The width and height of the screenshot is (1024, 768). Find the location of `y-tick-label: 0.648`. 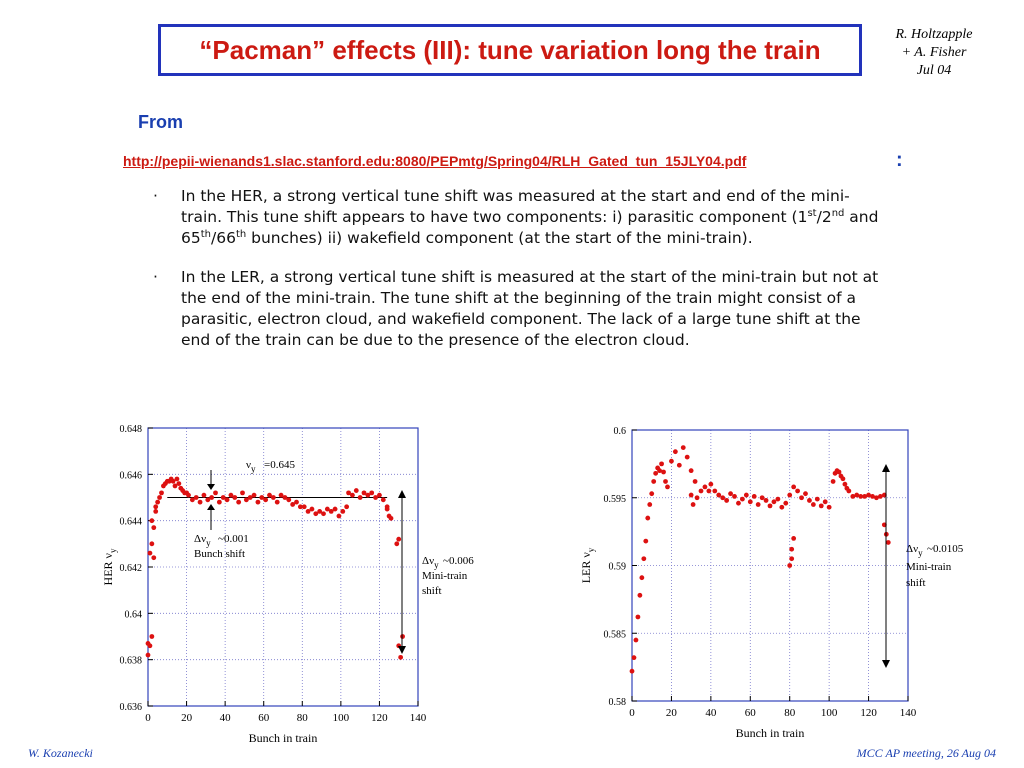

y-tick-label: 0.648 is located at coordinates (131, 429).